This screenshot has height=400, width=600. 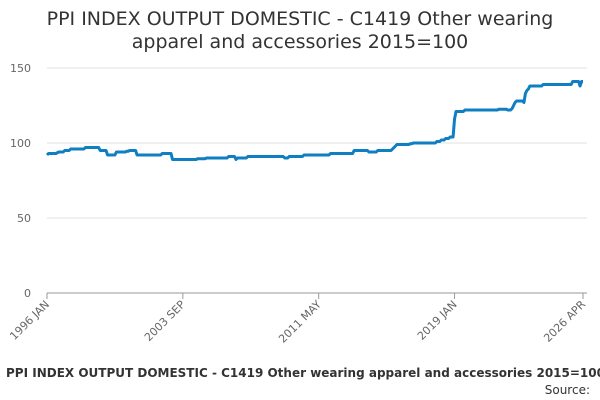 What do you see at coordinates (300, 322) in the screenshot?
I see `x-tick-label: 2011 MAY` at bounding box center [300, 322].